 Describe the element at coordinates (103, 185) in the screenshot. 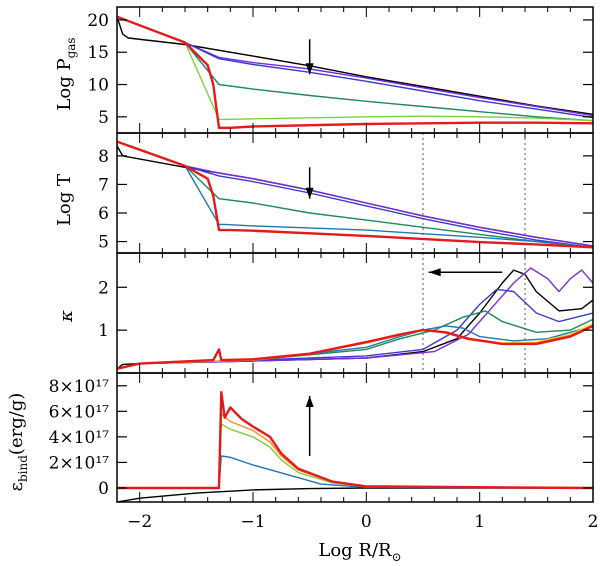

I see `ytick-label-logt-2: 7` at that location.